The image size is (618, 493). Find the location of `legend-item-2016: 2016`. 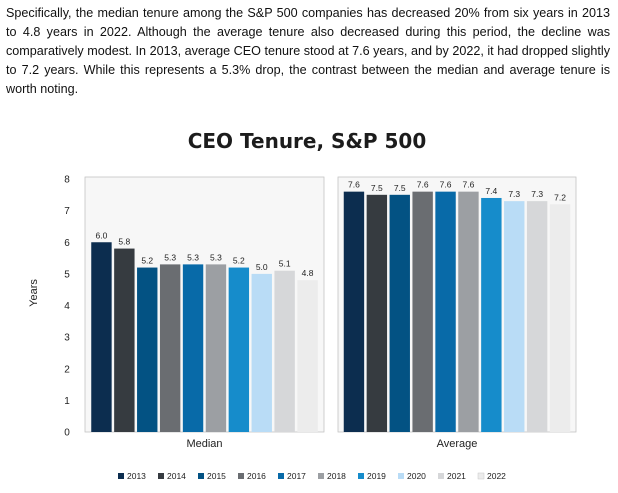

legend-item-2016: 2016 is located at coordinates (252, 476).